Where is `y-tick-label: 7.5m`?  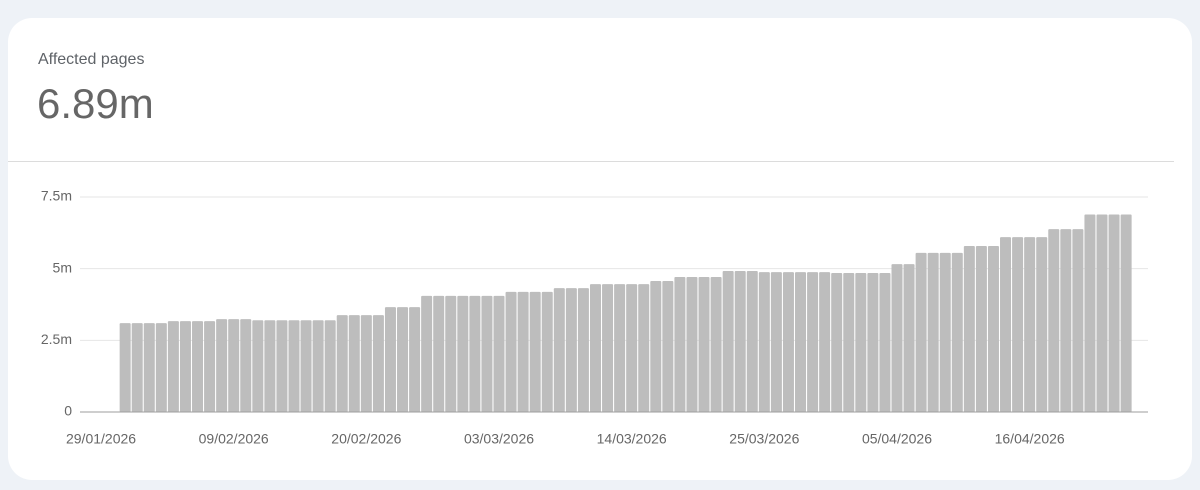 y-tick-label: 7.5m is located at coordinates (56, 196).